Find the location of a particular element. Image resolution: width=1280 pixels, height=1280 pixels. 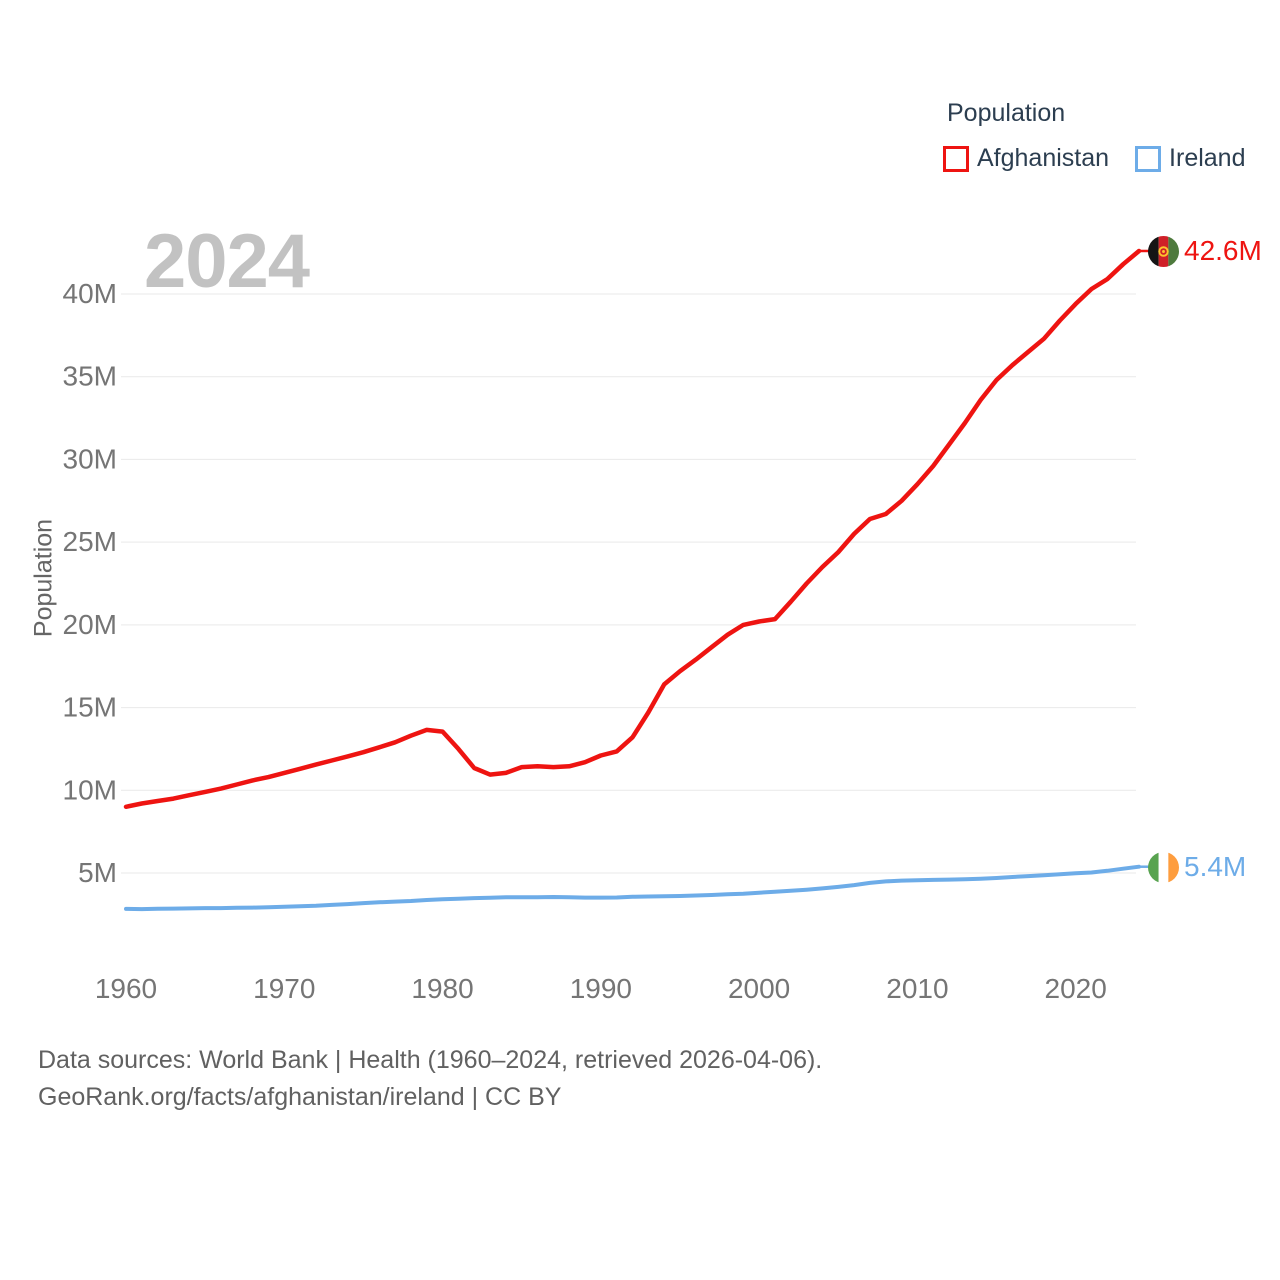

ireland-flag-icon is located at coordinates (1163, 867).